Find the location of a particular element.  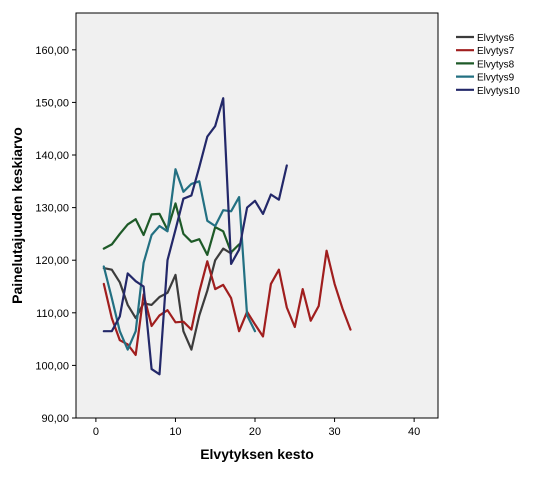

legend-label: Elvytys6 is located at coordinates (496, 38).